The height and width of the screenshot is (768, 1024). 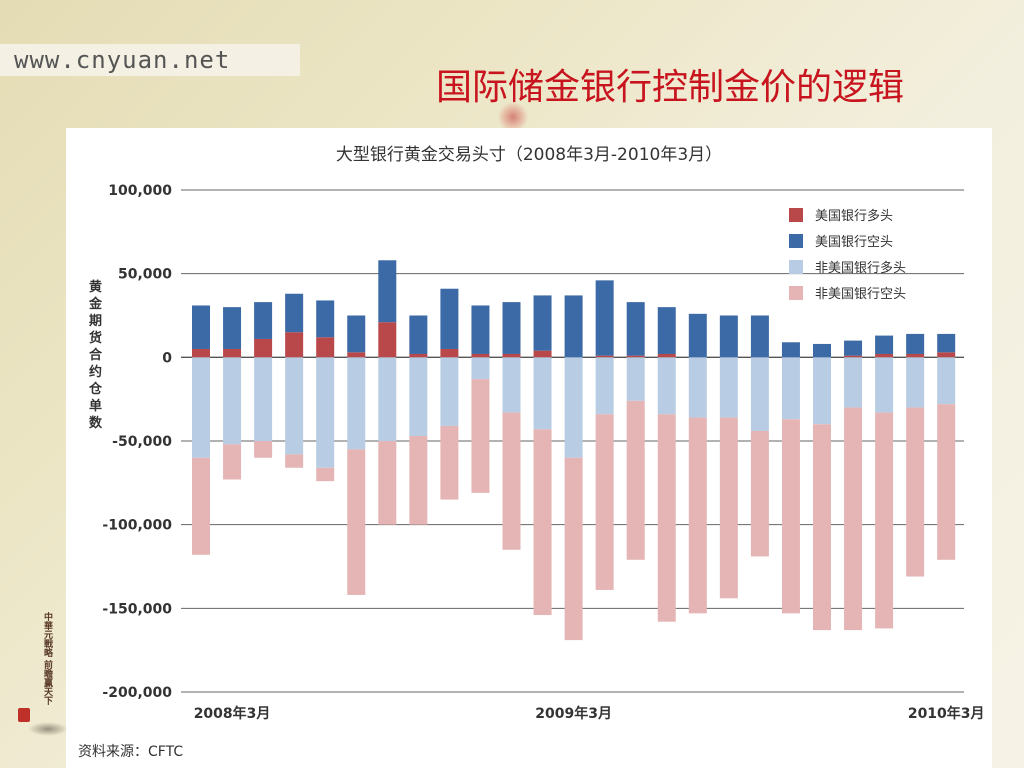 What do you see at coordinates (854, 216) in the screenshot?
I see `legend-label: 美国银行多头` at bounding box center [854, 216].